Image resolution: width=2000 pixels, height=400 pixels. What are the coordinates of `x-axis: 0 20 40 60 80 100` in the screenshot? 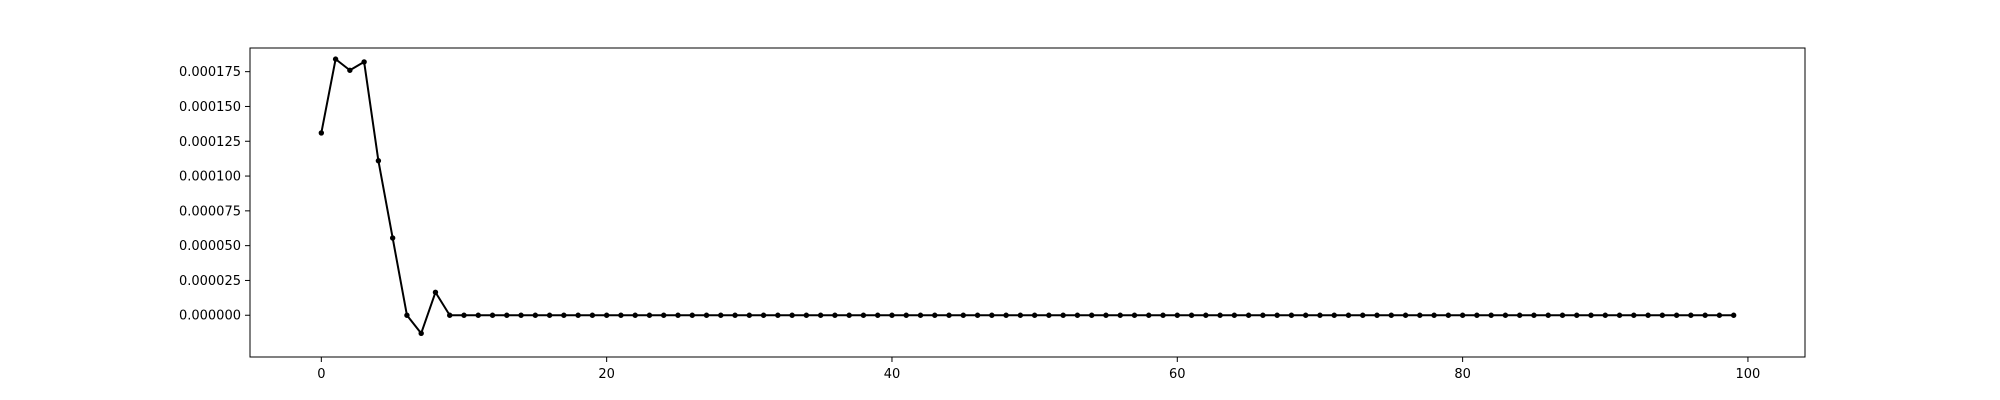 It's located at (1038, 369).